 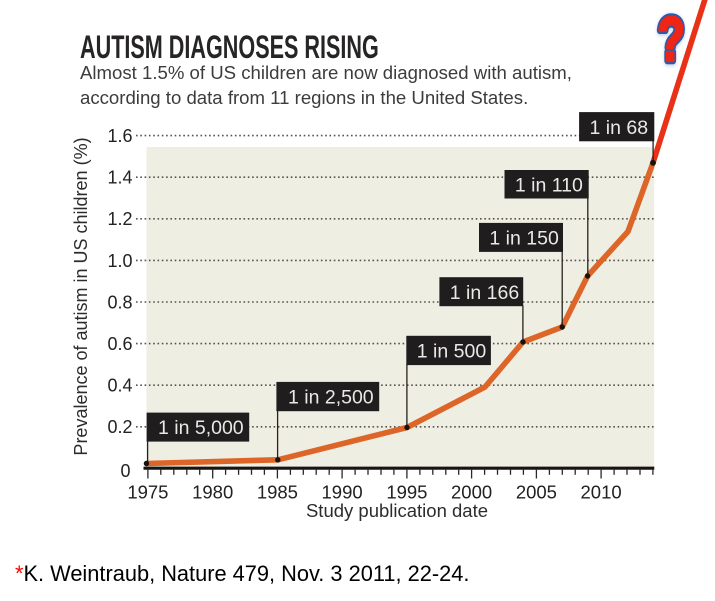 What do you see at coordinates (212, 492) in the screenshot?
I see `svg-text: 1980` at bounding box center [212, 492].